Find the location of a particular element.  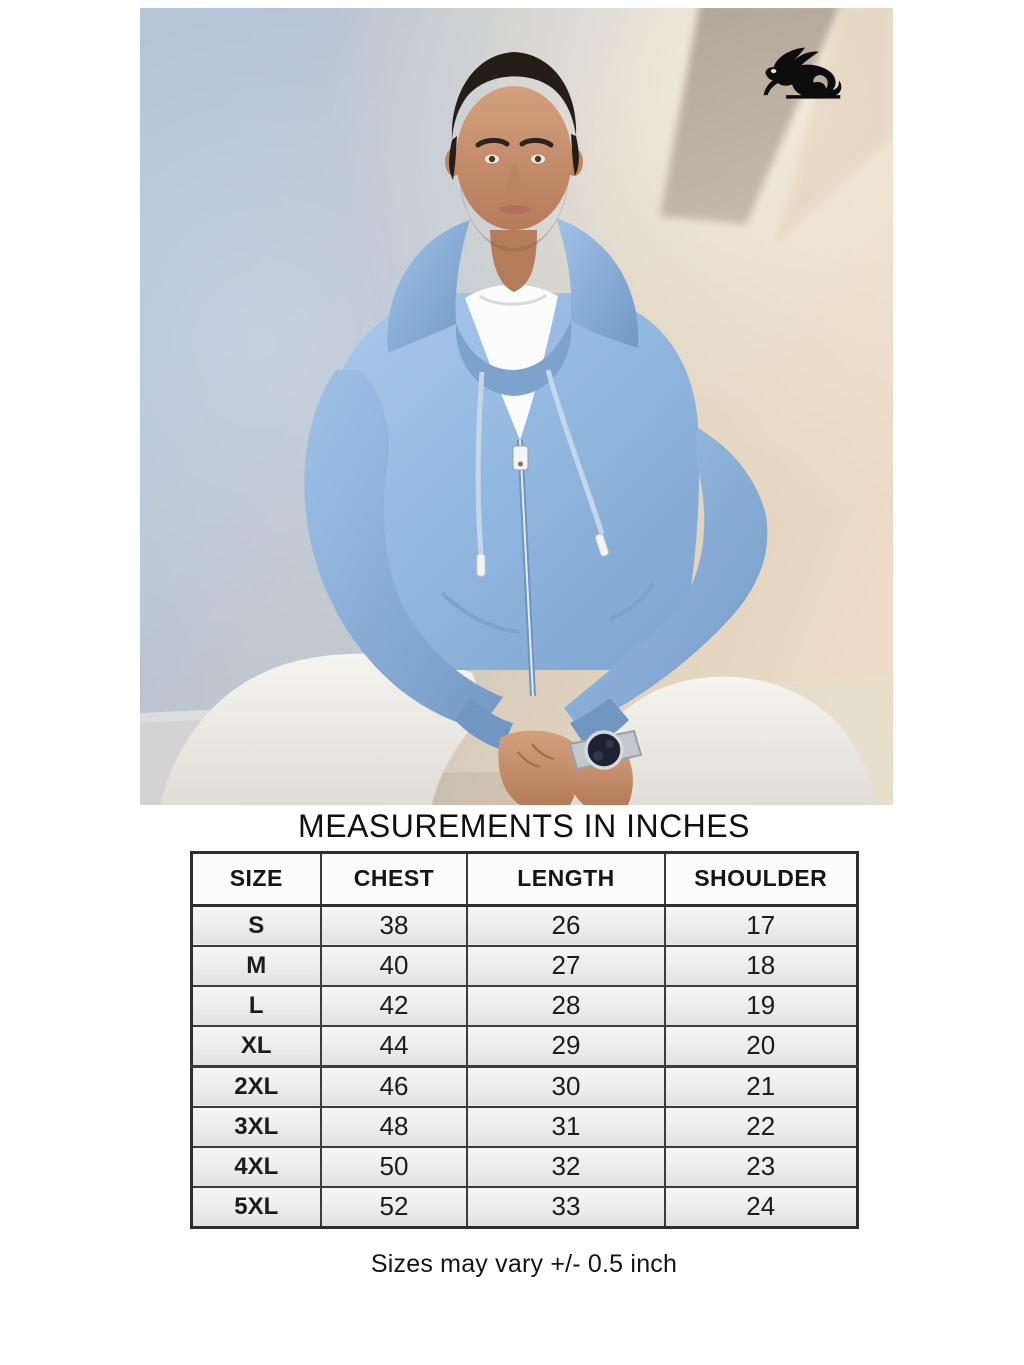

eyebrow-left is located at coordinates (492, 142).